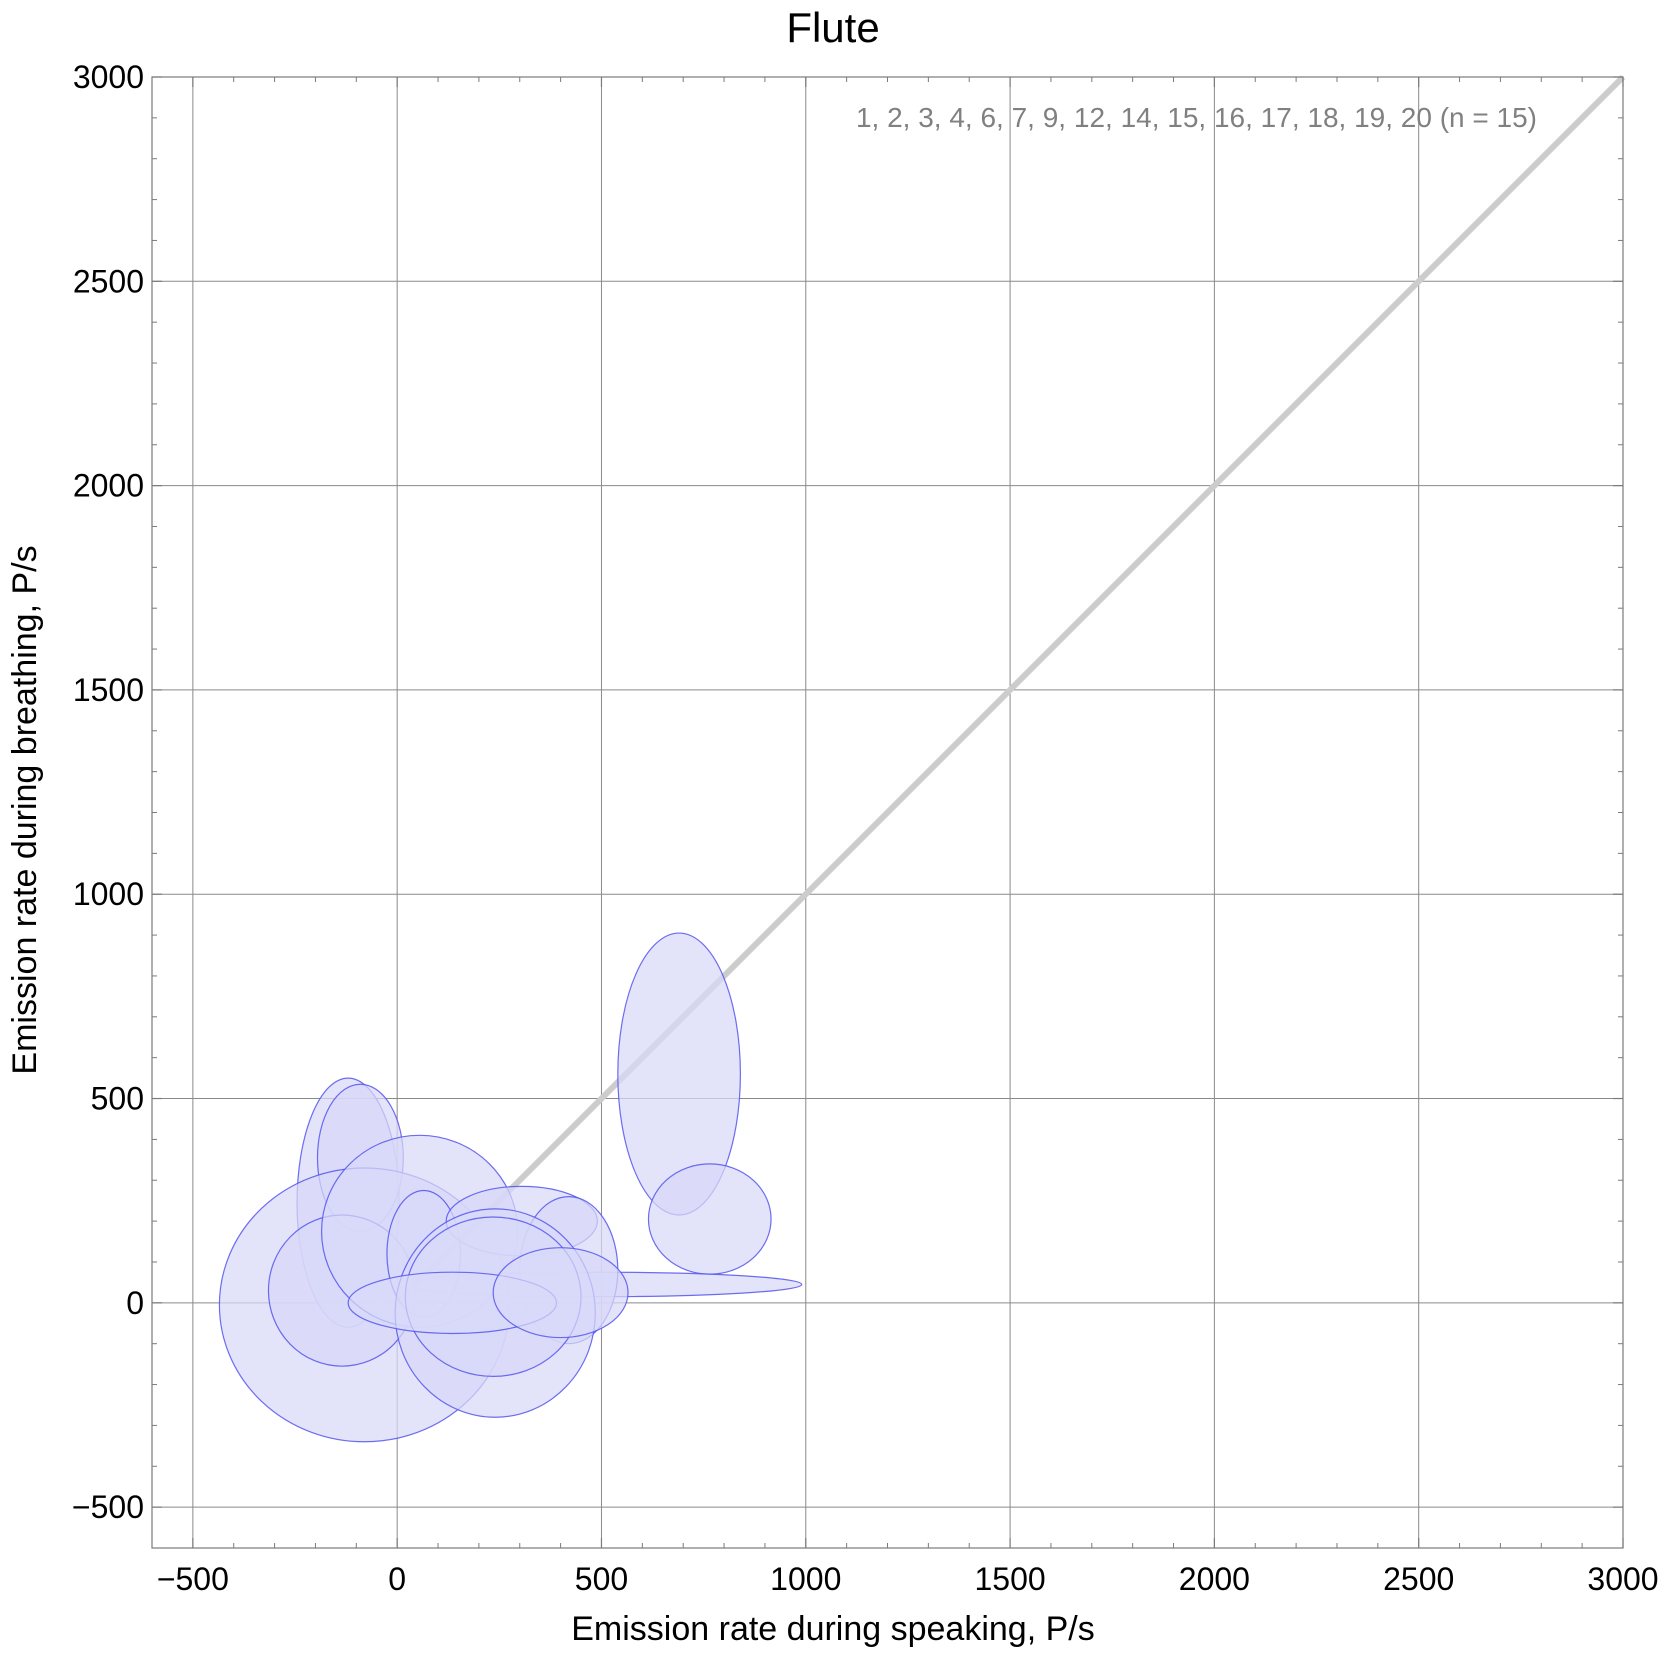 The image size is (1667, 1655). What do you see at coordinates (117, 1099) in the screenshot?
I see `y-tick-label: 500` at bounding box center [117, 1099].